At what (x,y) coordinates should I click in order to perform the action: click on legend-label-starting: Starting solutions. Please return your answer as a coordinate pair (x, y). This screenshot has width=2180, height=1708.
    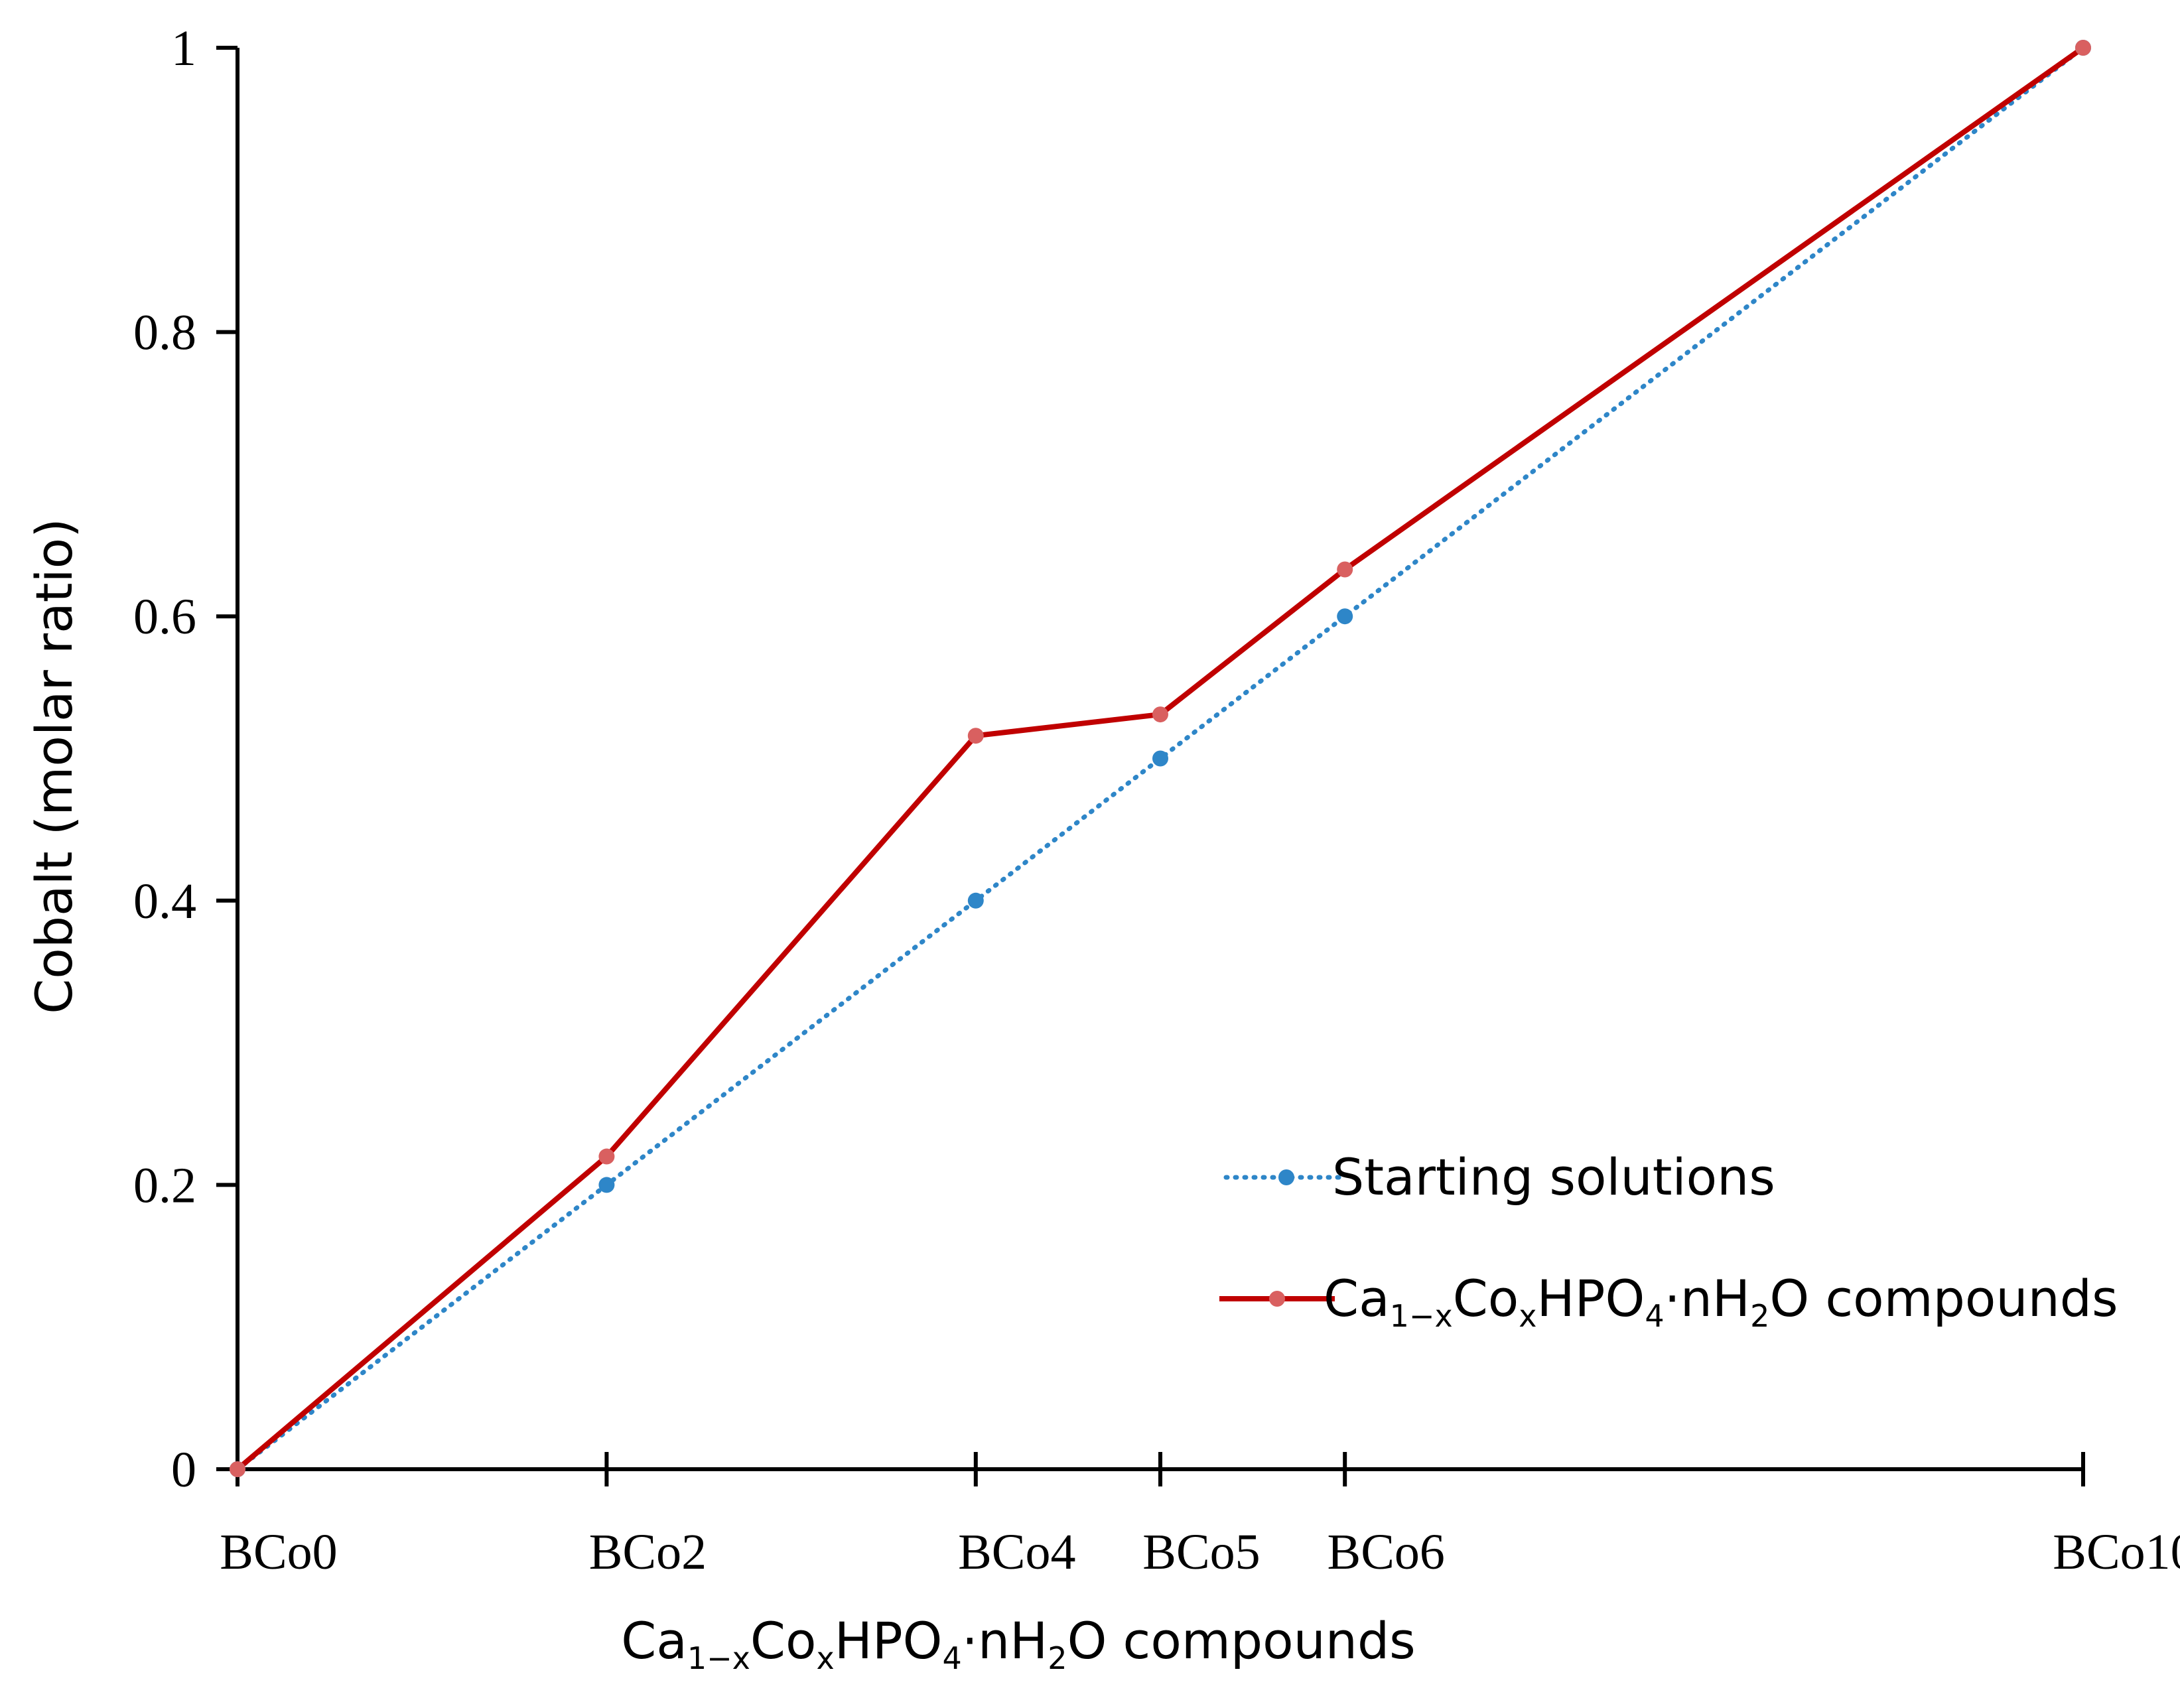
    Looking at the image, I should click on (1554, 1177).